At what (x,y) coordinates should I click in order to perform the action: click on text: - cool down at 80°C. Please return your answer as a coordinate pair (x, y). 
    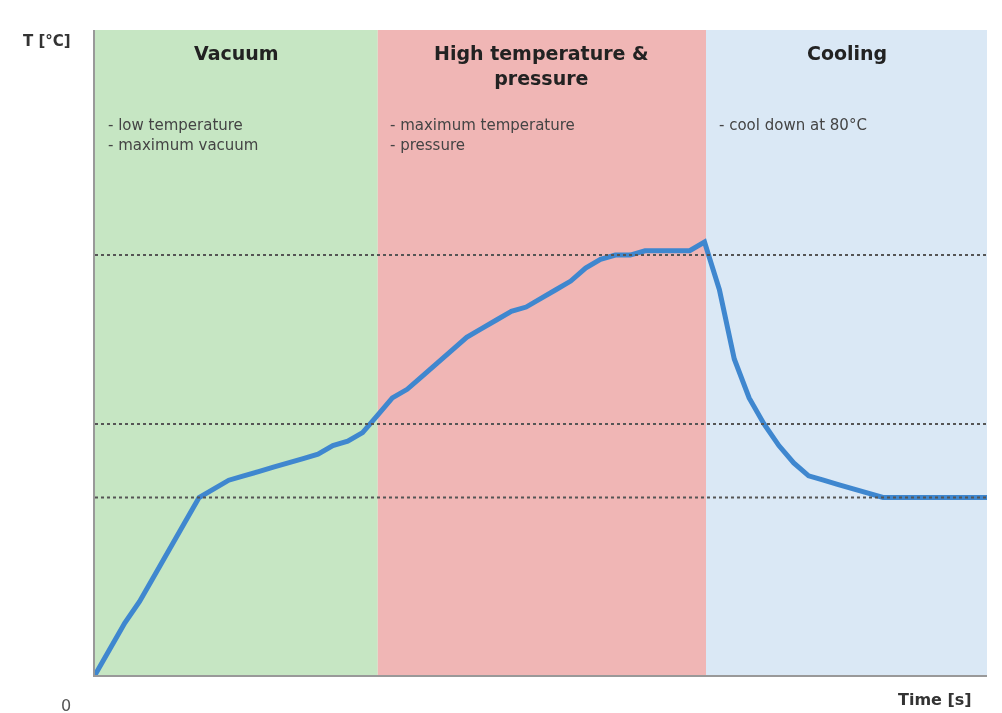
    Looking at the image, I should click on (793, 125).